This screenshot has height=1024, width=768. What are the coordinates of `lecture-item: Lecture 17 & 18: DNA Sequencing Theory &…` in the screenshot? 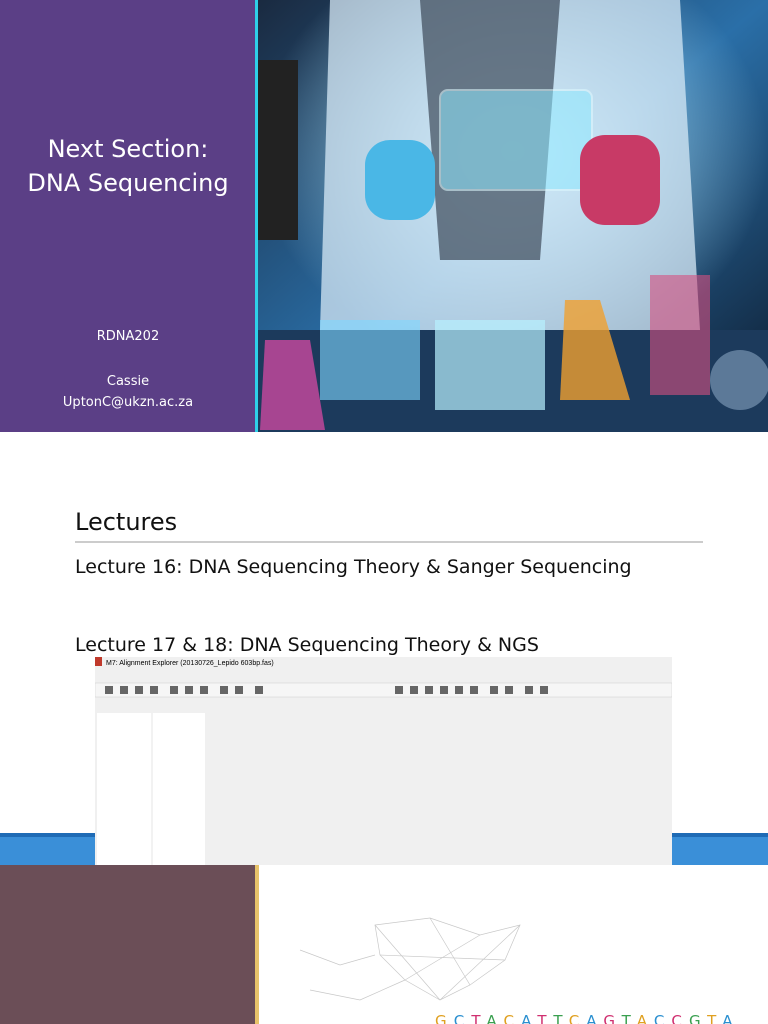 It's located at (307, 645).